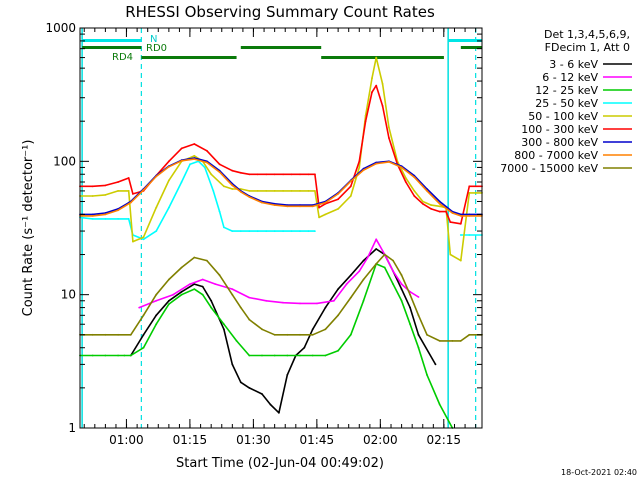  What do you see at coordinates (443, 440) in the screenshot?
I see `x-tick-label: 02:15` at bounding box center [443, 440].